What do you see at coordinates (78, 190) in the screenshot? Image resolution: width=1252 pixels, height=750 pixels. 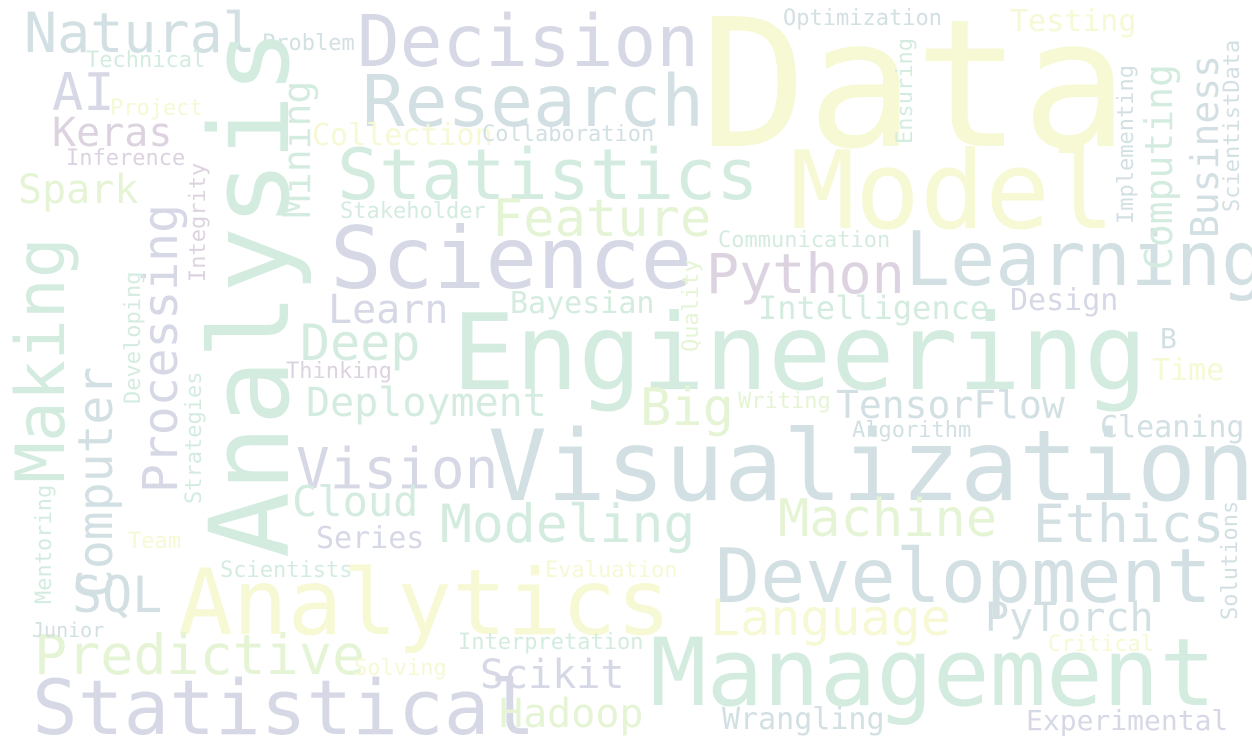 I see `word-spark: Spark` at bounding box center [78, 190].